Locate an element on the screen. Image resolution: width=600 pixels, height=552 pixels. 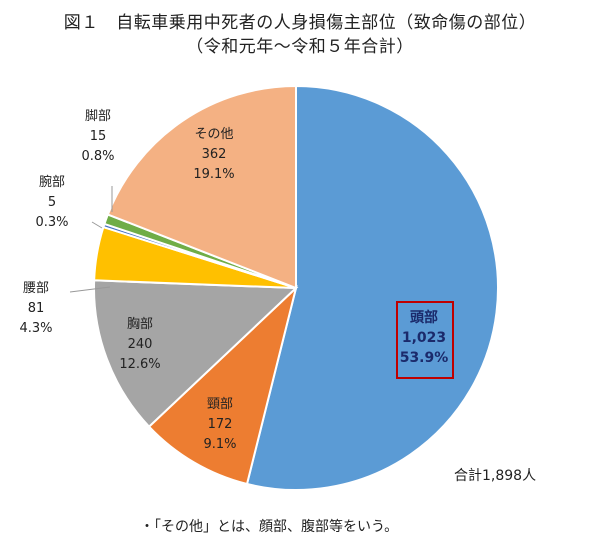
chart-subtitle: （令和元年～令和５年合計） is located at coordinates (300, 47).